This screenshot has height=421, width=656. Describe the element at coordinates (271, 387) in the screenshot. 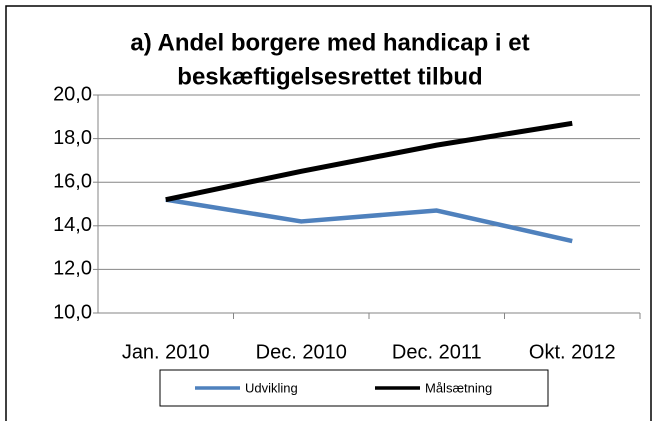

I see `legend-label: Udvikling` at that location.